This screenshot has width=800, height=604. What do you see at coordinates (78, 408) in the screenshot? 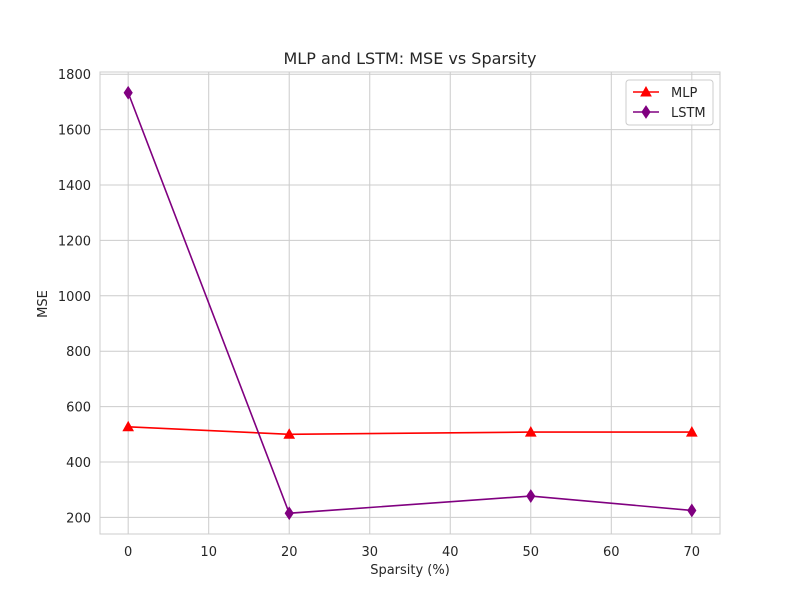
I see `y-tick-label: 600` at bounding box center [78, 408].